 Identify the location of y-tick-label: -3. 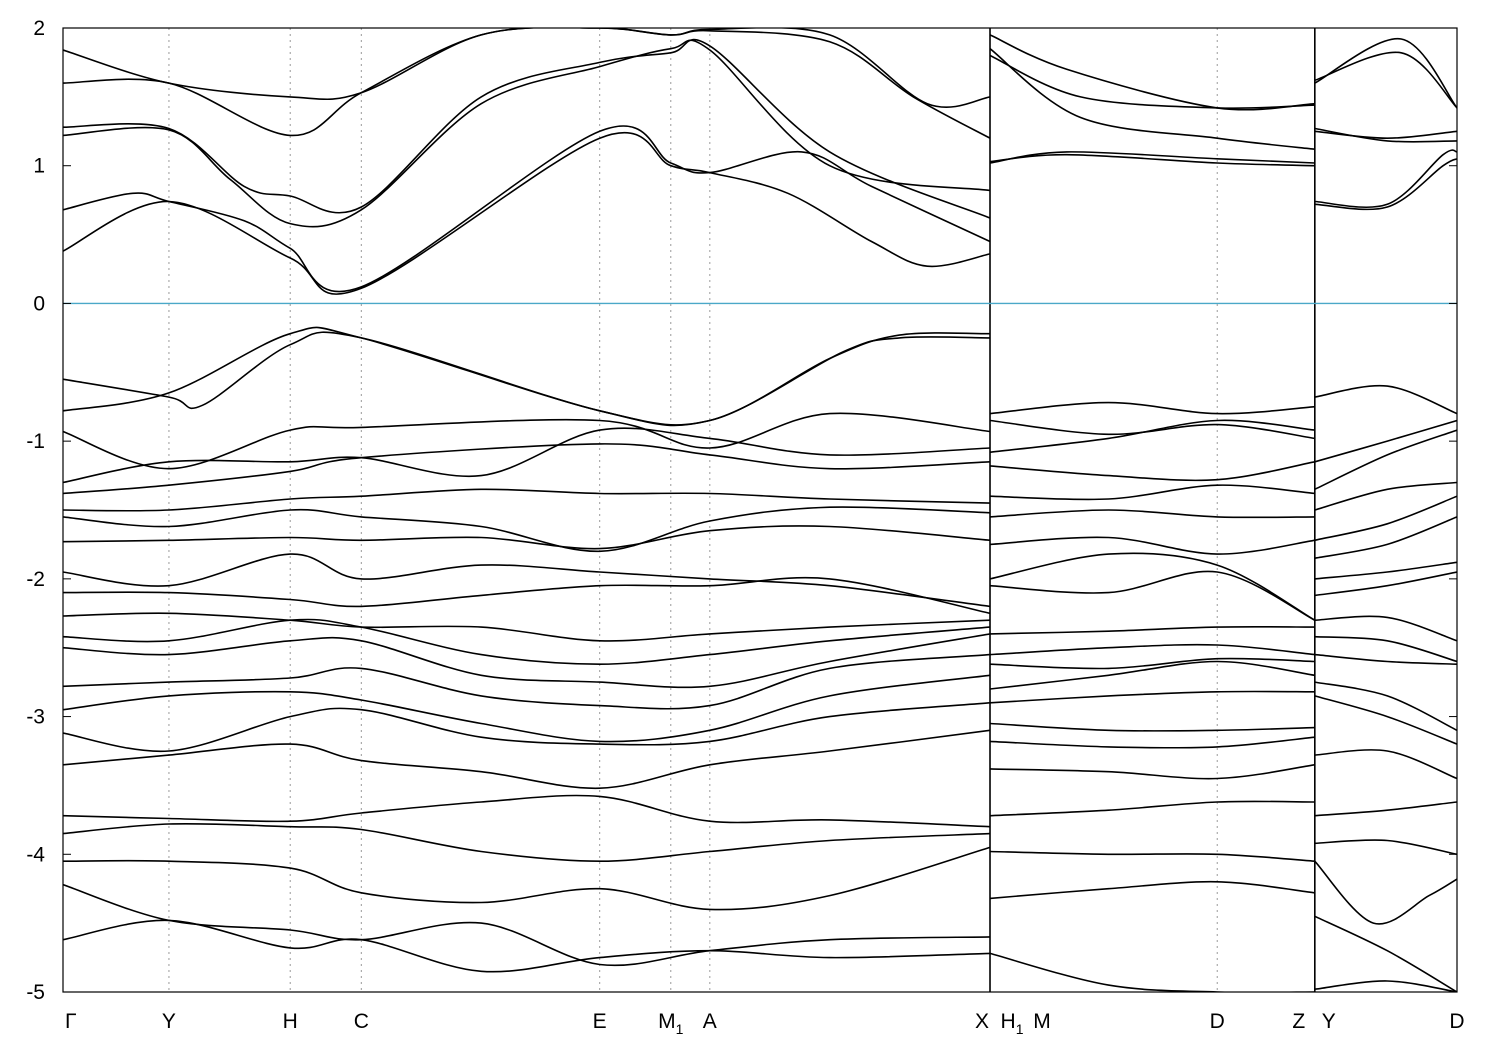
(35, 717).